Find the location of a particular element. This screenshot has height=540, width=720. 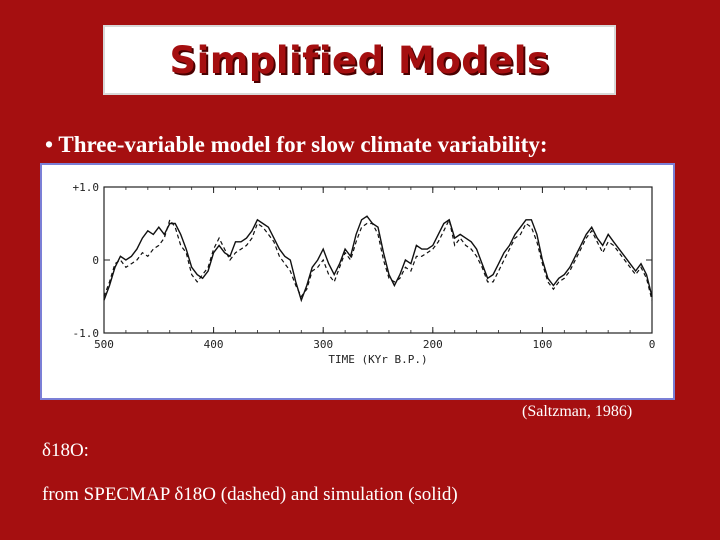

series-solid-line is located at coordinates (378, 259).